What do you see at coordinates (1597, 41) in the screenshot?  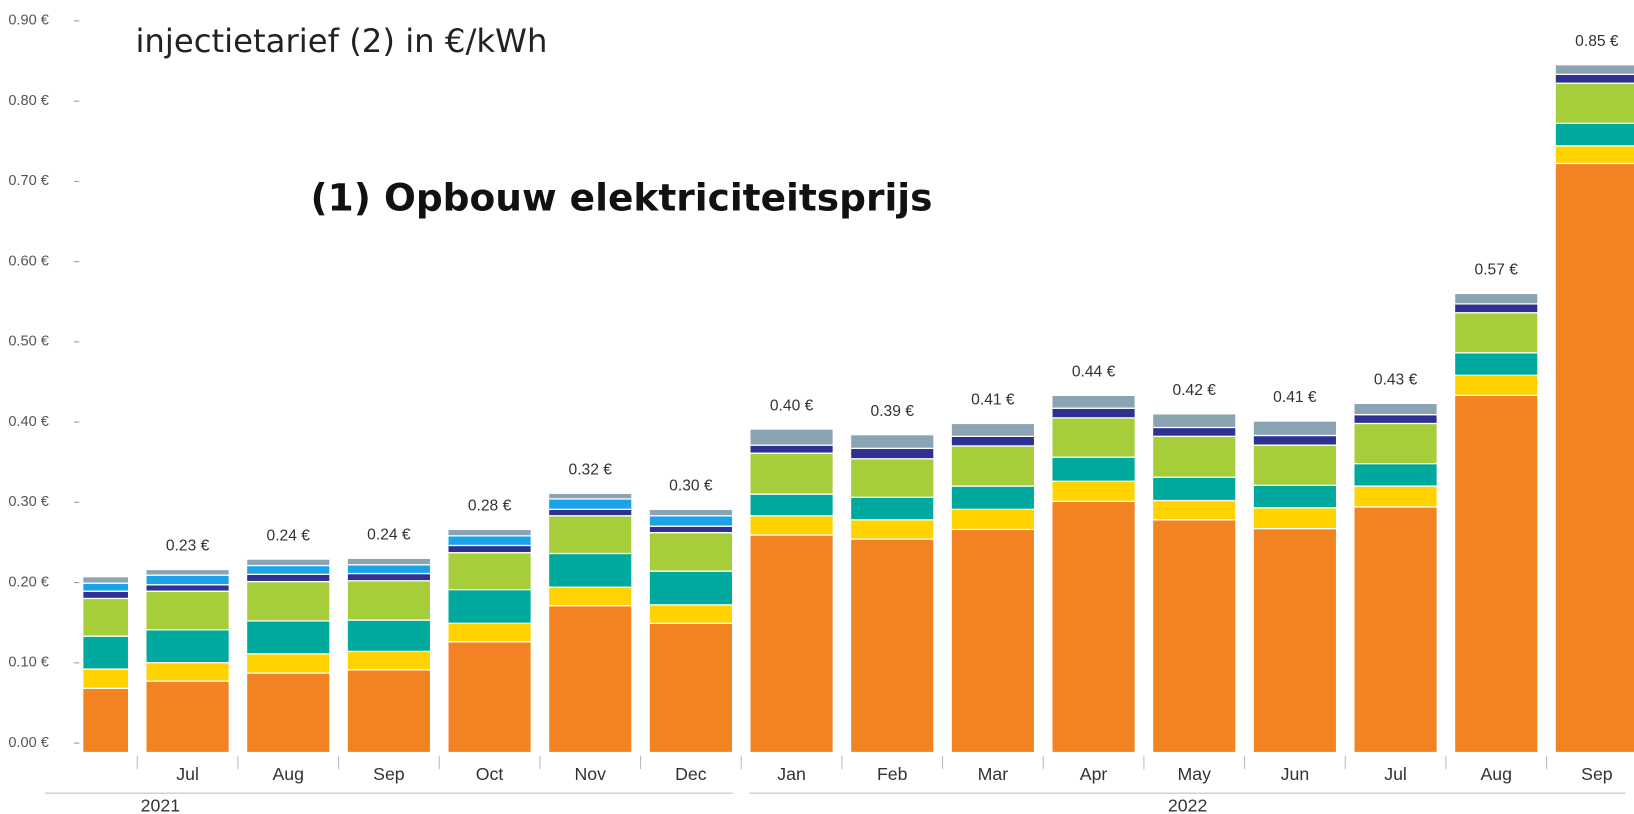 I see `total-label: 0.85 €` at bounding box center [1597, 41].